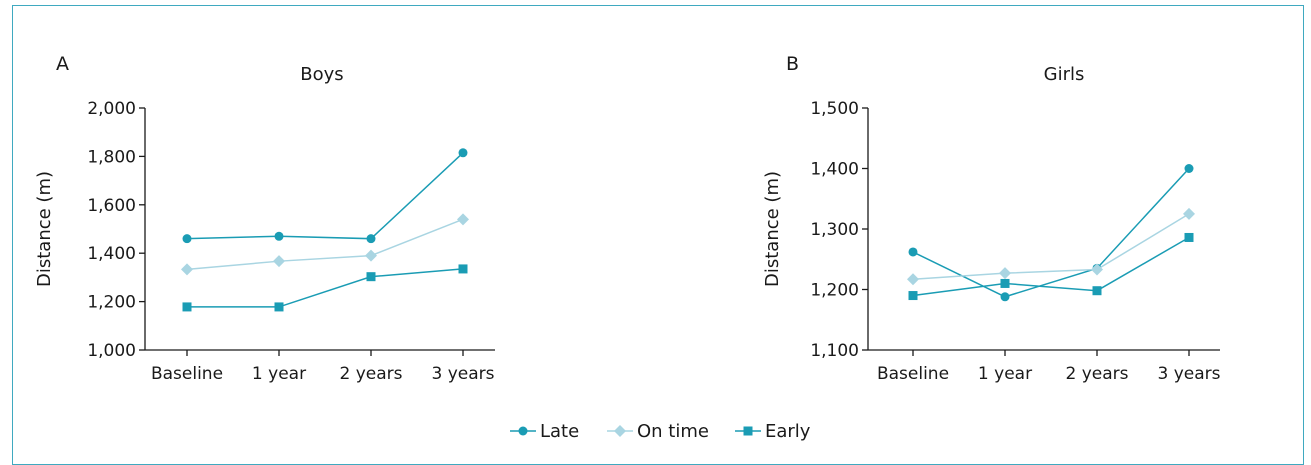  Describe the element at coordinates (788, 431) in the screenshot. I see `legend-label: Early` at that location.